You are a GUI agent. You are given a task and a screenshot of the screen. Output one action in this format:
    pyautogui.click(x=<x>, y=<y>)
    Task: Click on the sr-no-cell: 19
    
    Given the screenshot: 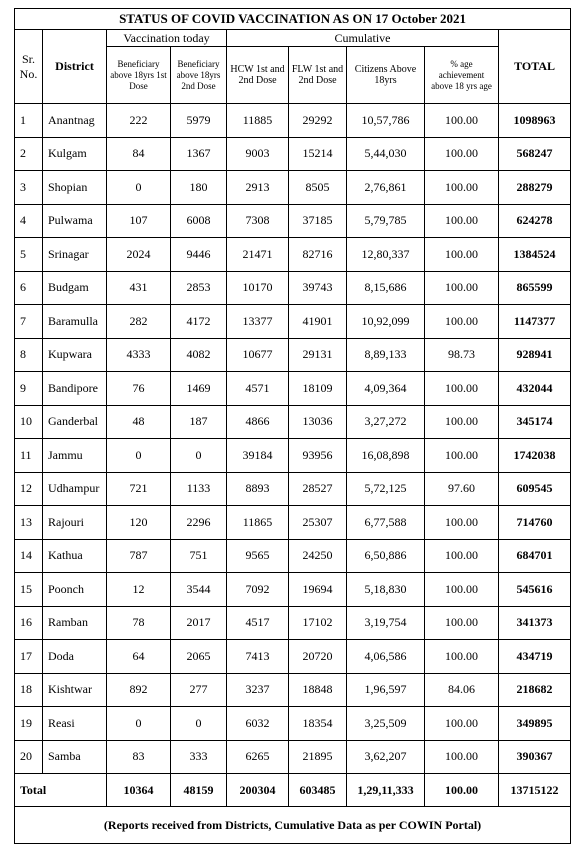 What is the action you would take?
    pyautogui.click(x=28, y=723)
    